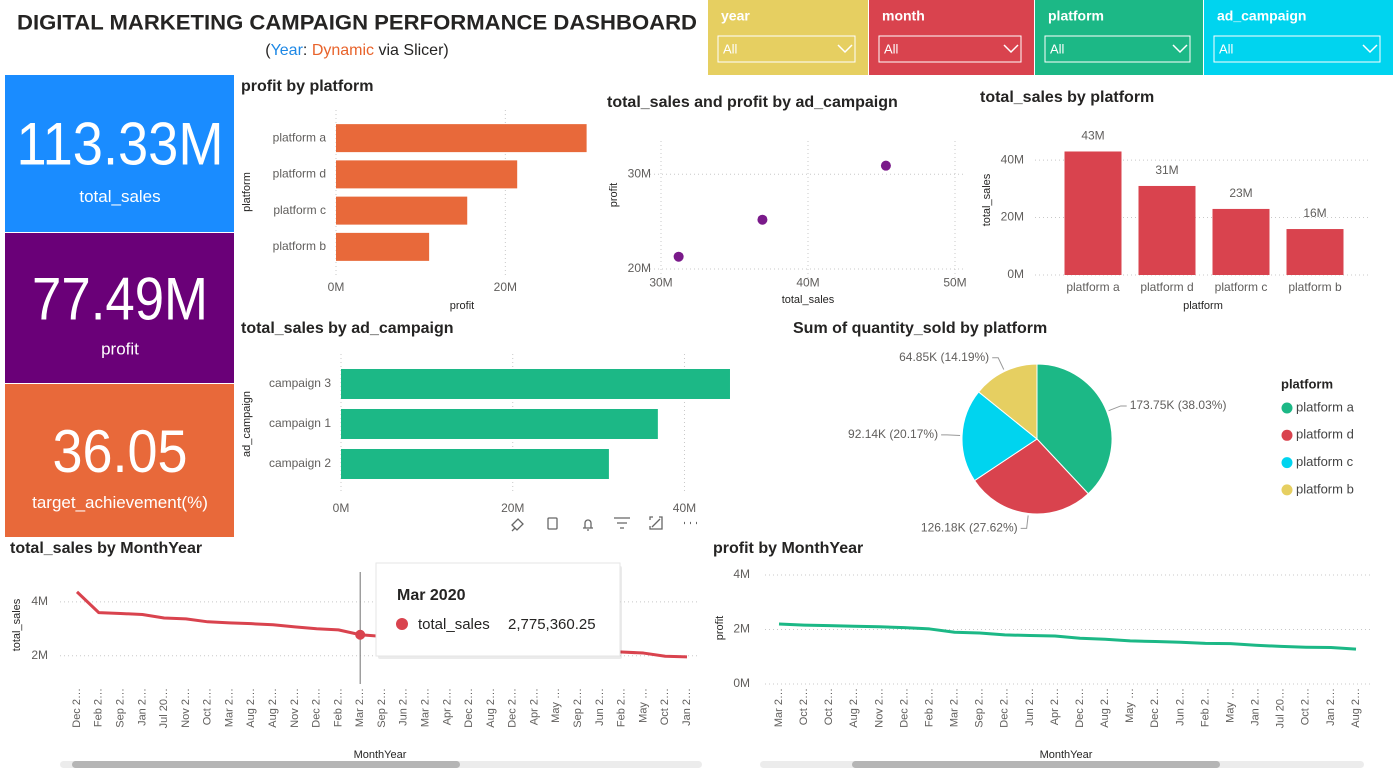  Describe the element at coordinates (893, 434) in the screenshot. I see `data-label: 92.14K (20.17%)` at that location.